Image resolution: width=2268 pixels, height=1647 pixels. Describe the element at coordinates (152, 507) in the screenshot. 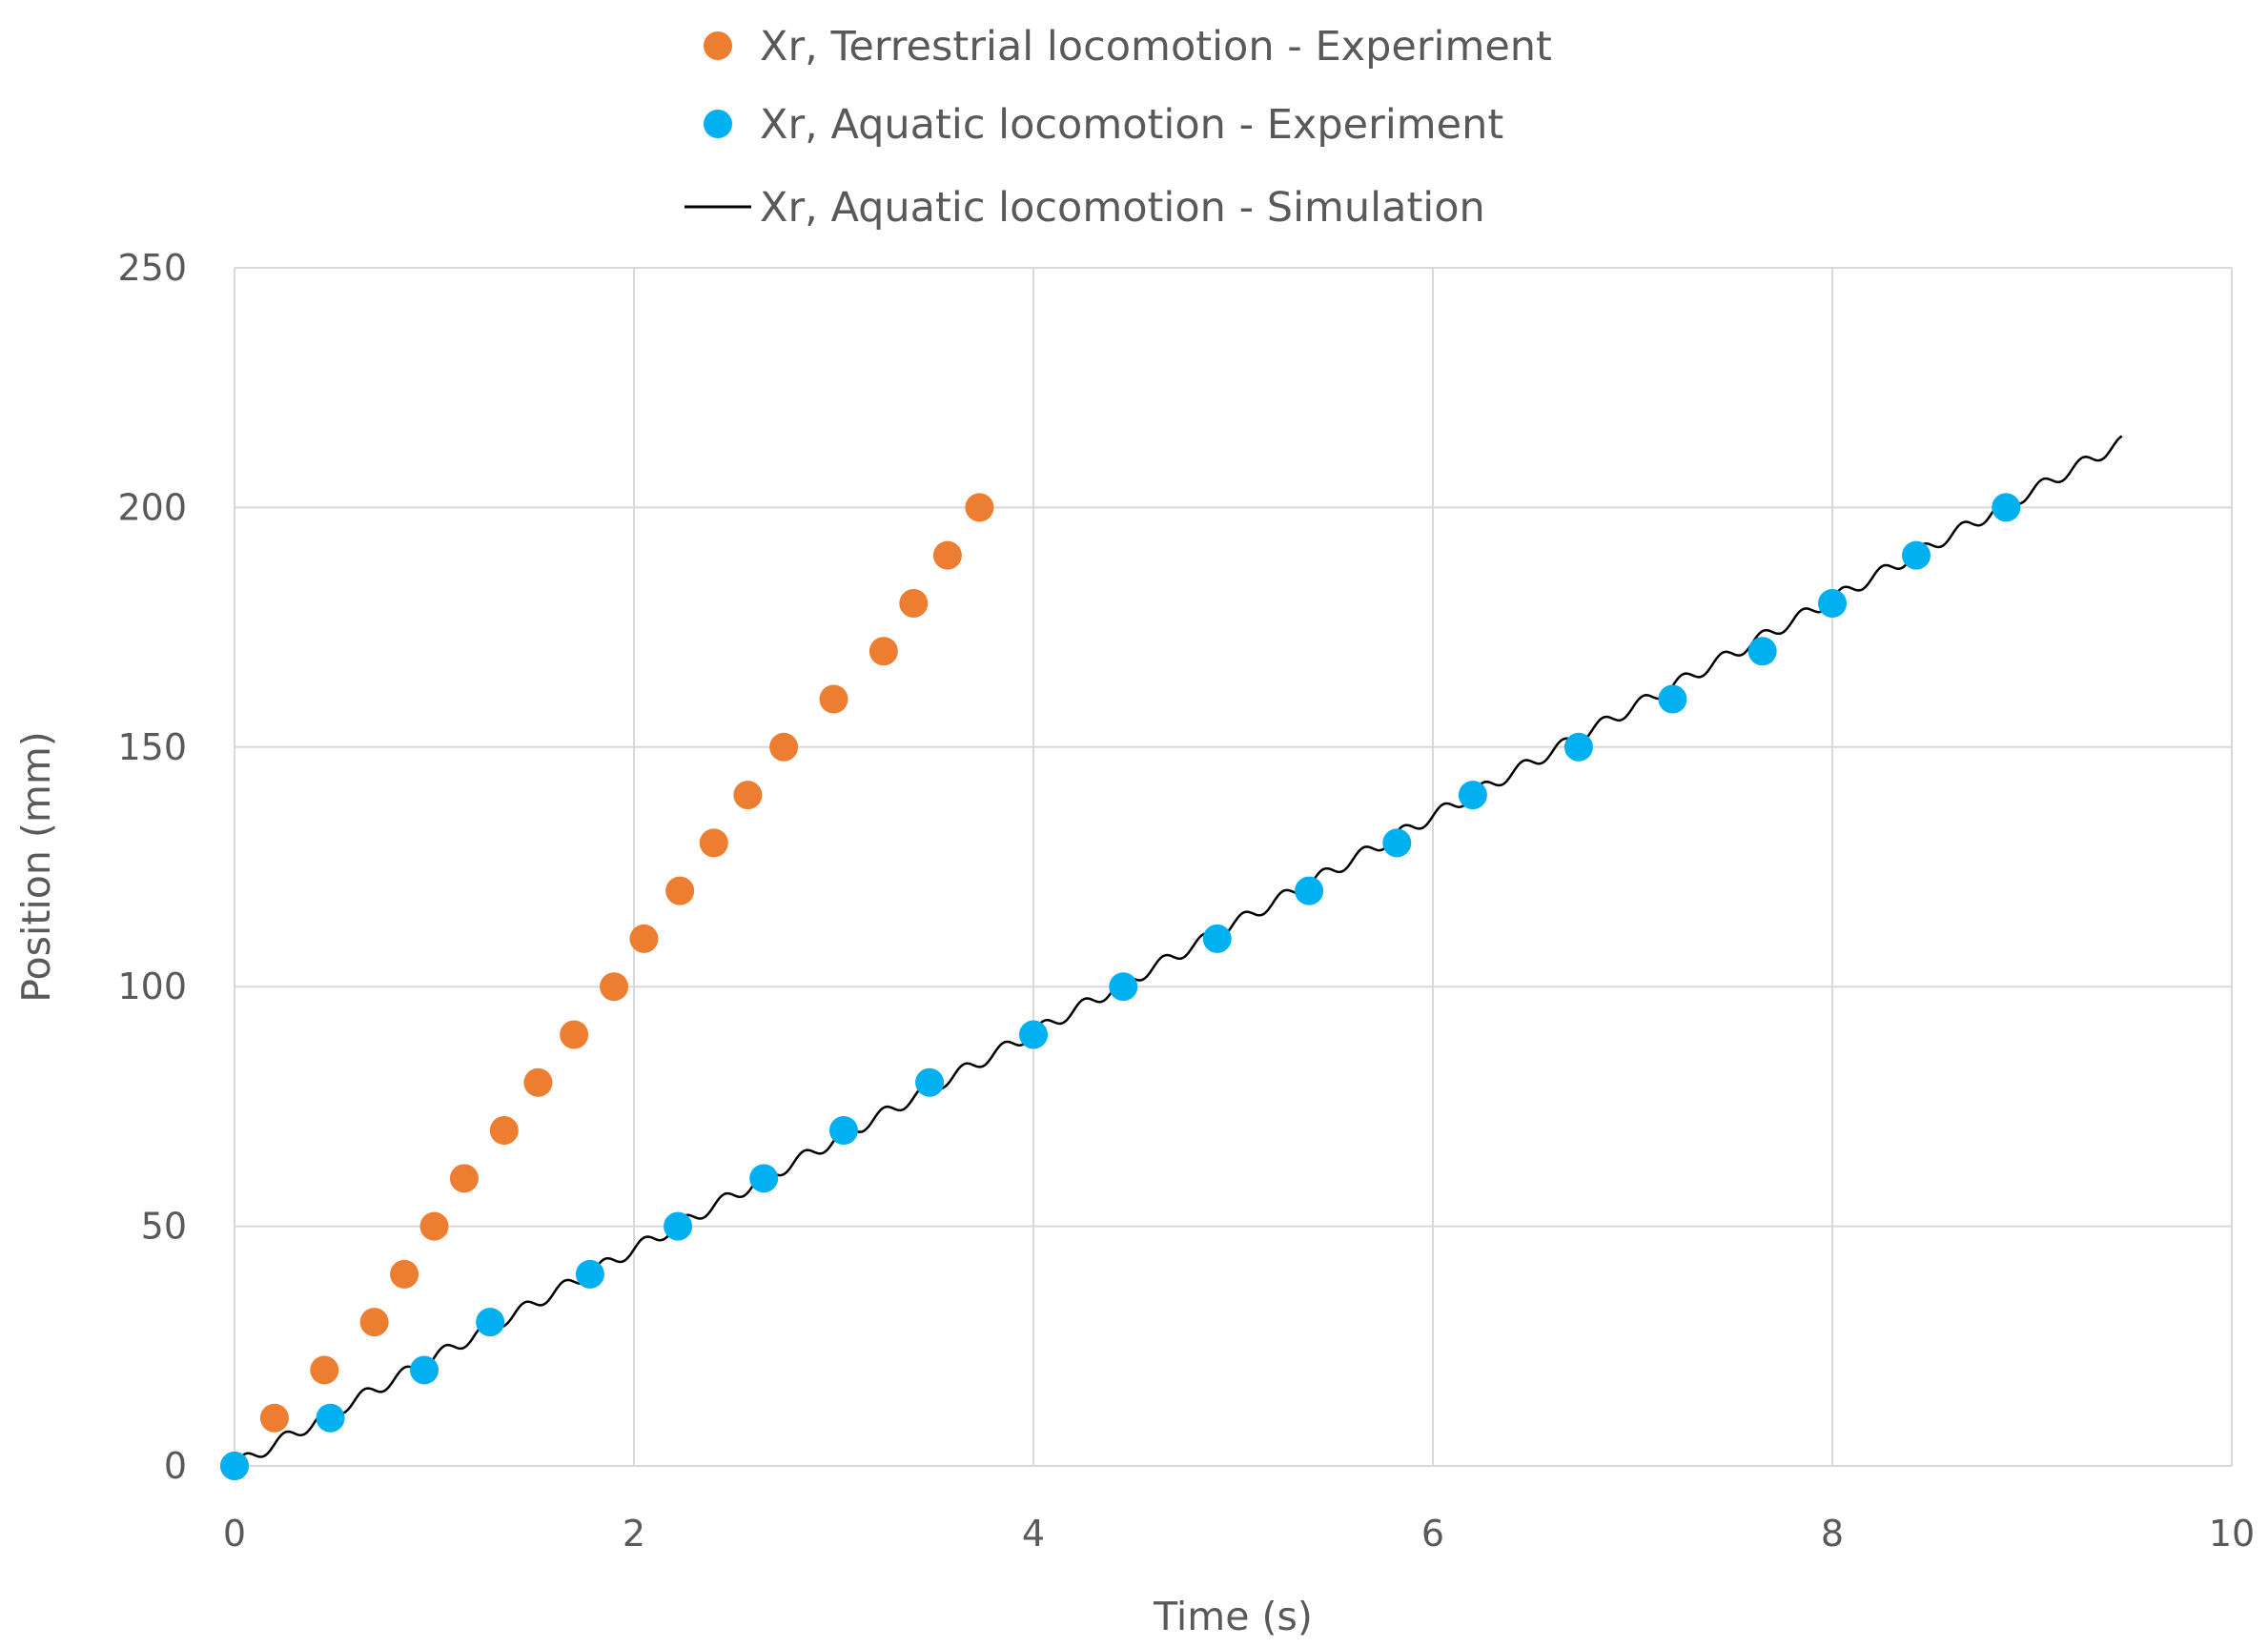

I see `y-tick-label: 200` at that location.